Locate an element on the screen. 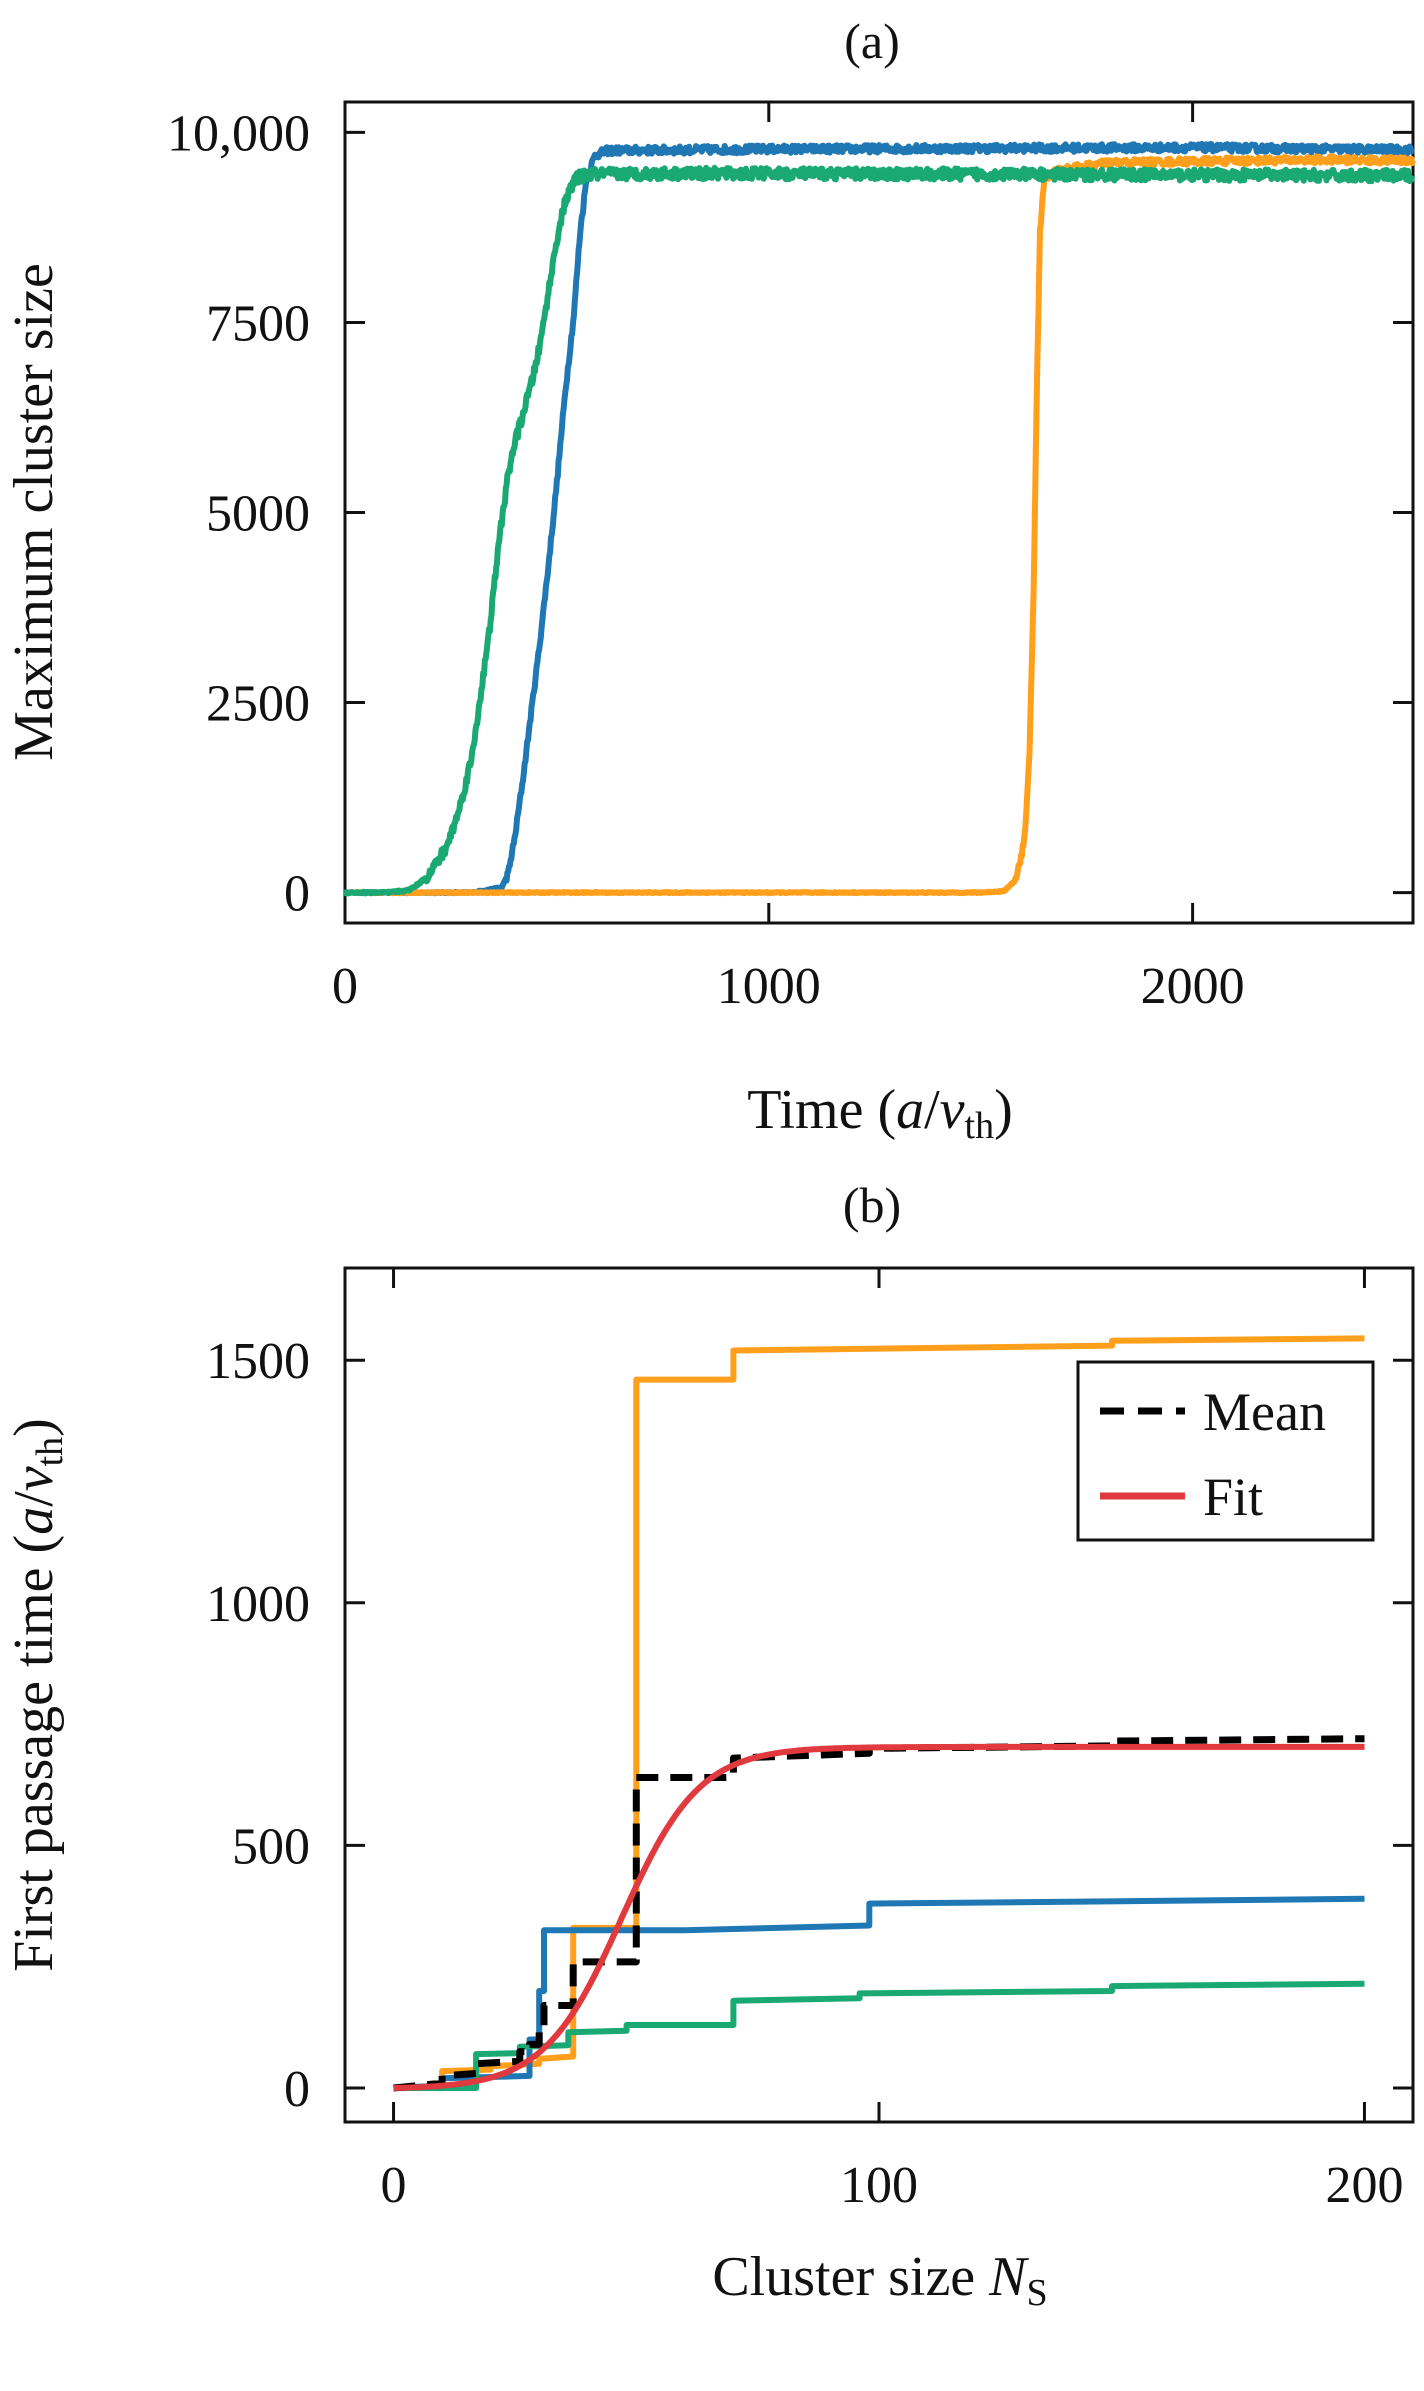 The height and width of the screenshot is (2391, 1424). x-tick-label: 100 is located at coordinates (879, 2185).